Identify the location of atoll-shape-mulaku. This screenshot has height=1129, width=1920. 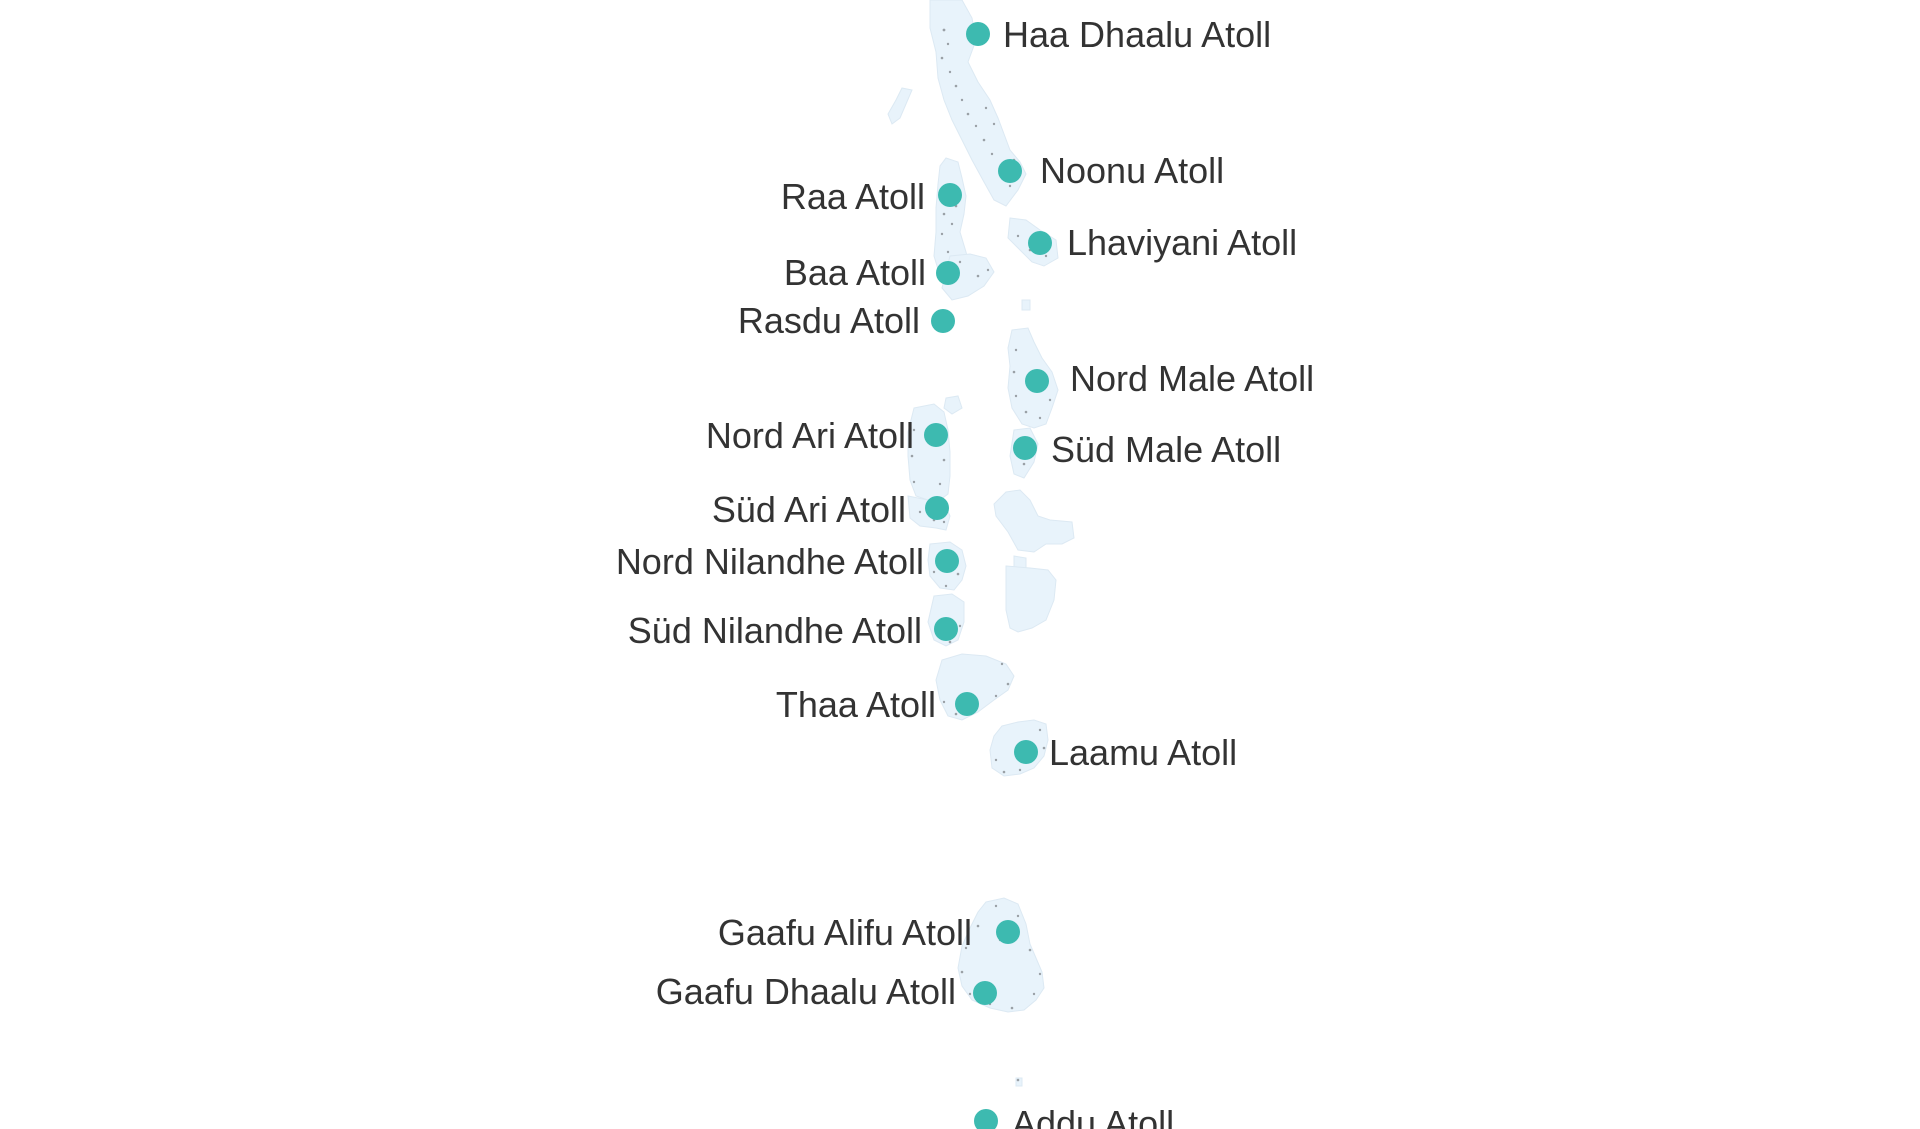
(1031, 599).